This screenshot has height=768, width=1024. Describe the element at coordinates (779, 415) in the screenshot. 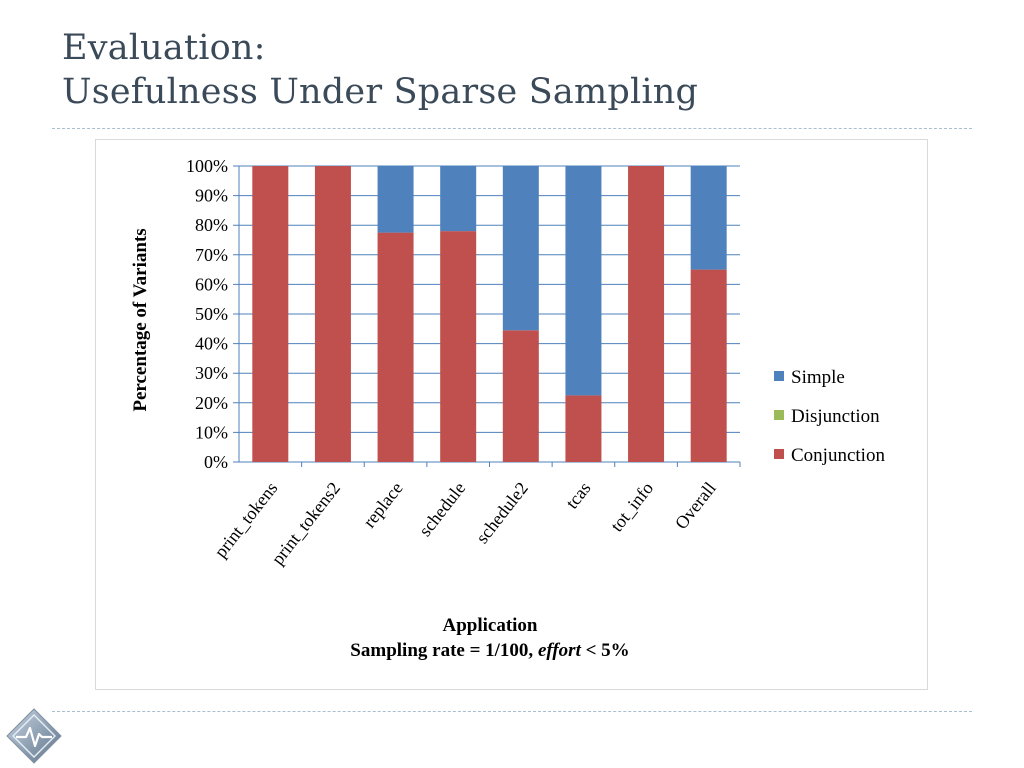

I see `legend-swatch-disjunction` at that location.